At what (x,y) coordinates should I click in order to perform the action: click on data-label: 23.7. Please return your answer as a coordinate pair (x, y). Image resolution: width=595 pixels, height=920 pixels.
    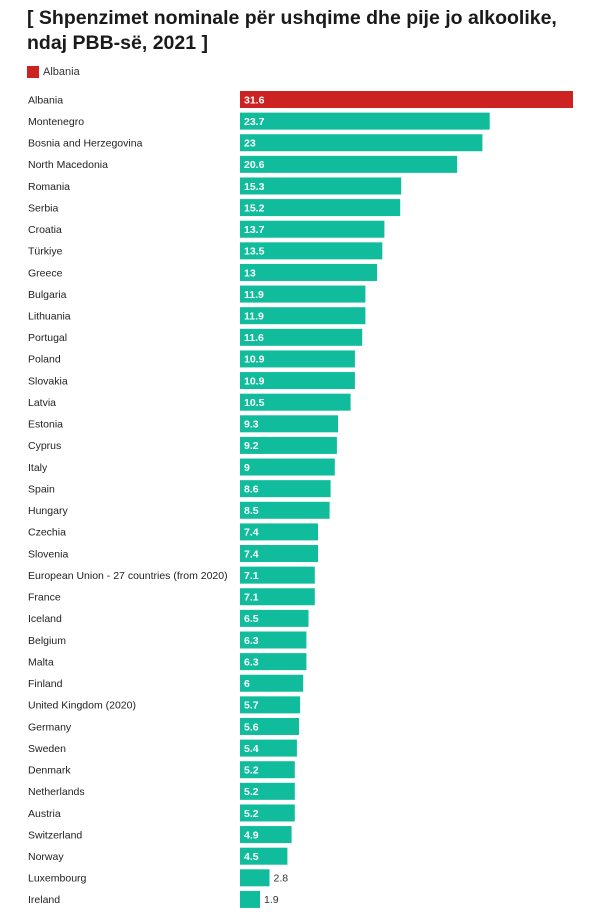
    Looking at the image, I should click on (254, 122).